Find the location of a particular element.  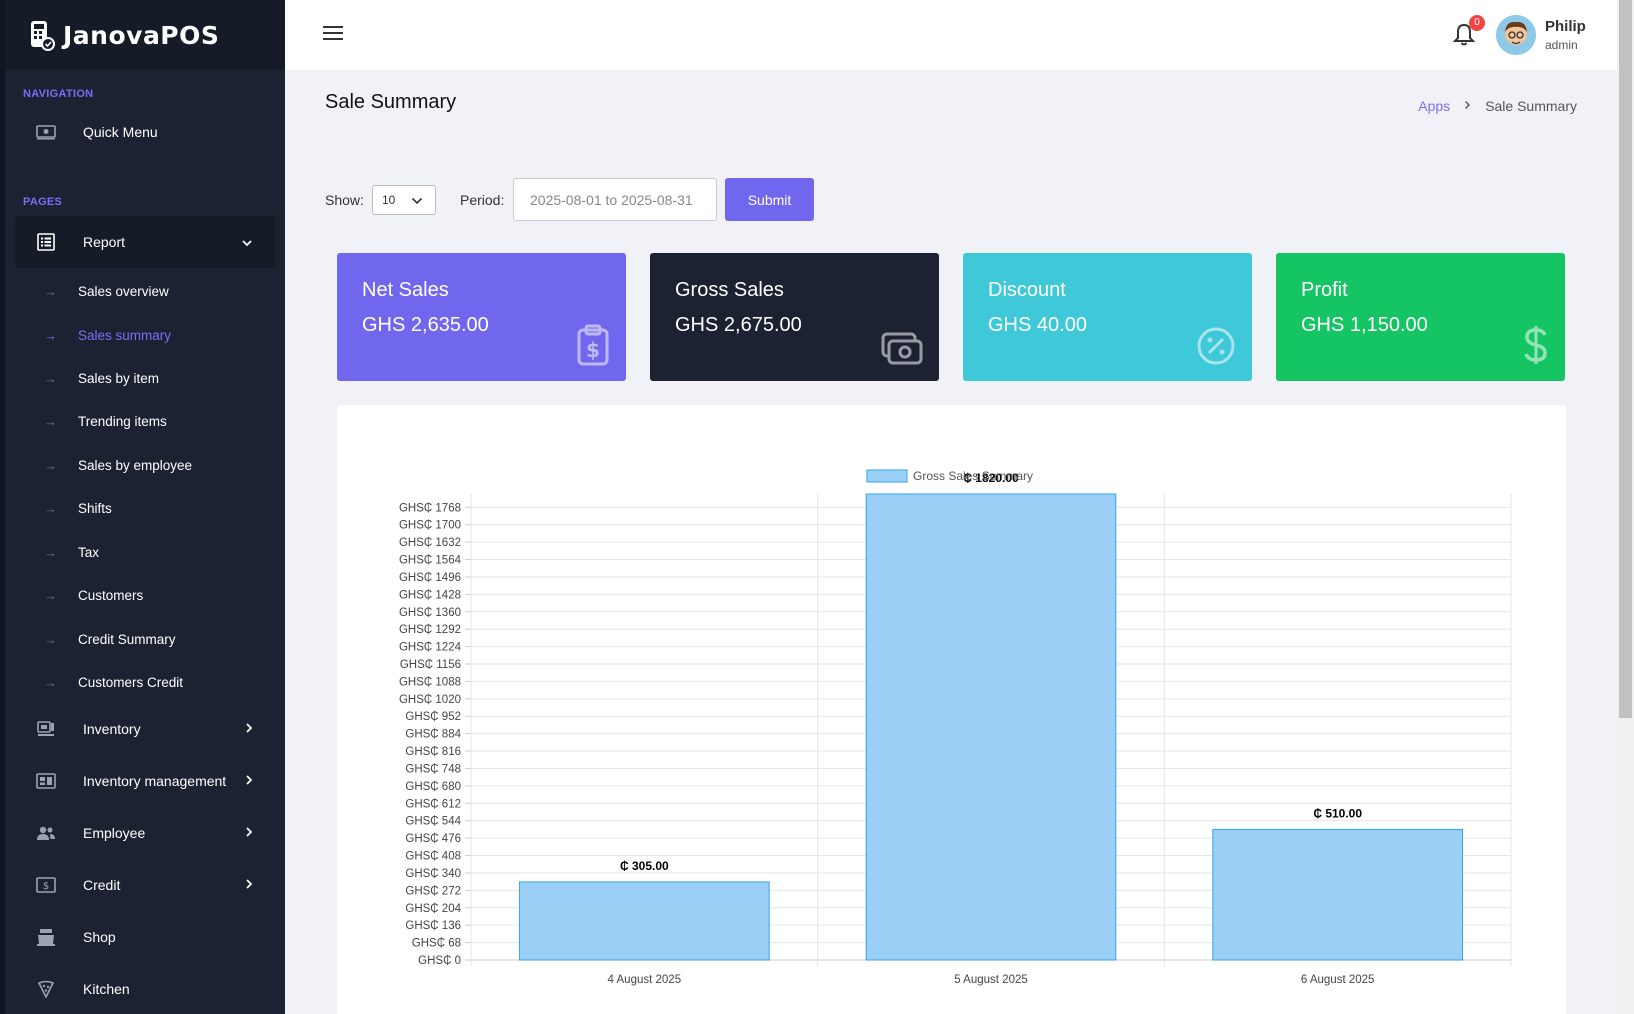

sidebar-item-label: Employee is located at coordinates (114, 833).